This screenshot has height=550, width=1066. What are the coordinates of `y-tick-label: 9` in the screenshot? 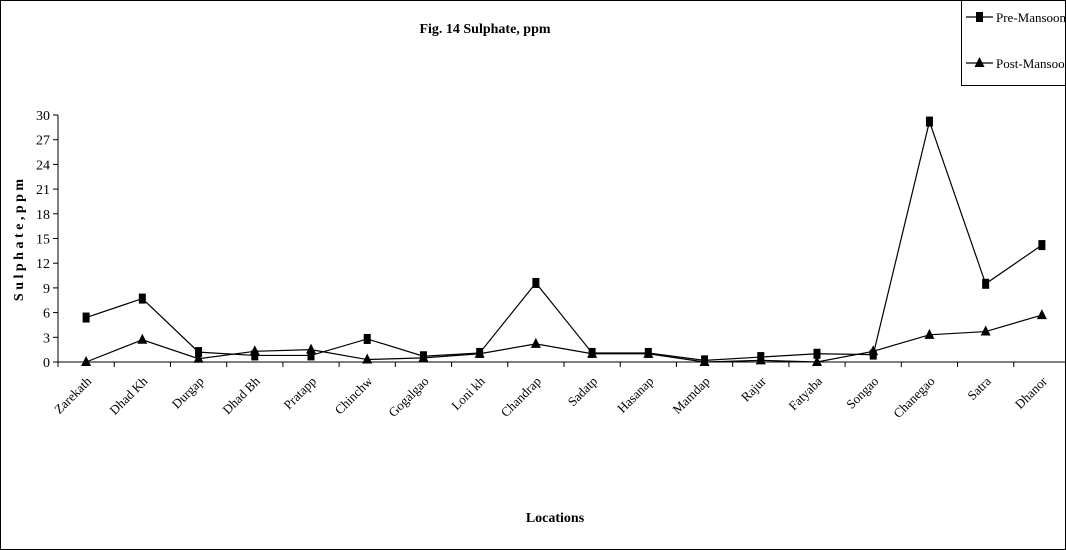 It's located at (46, 289).